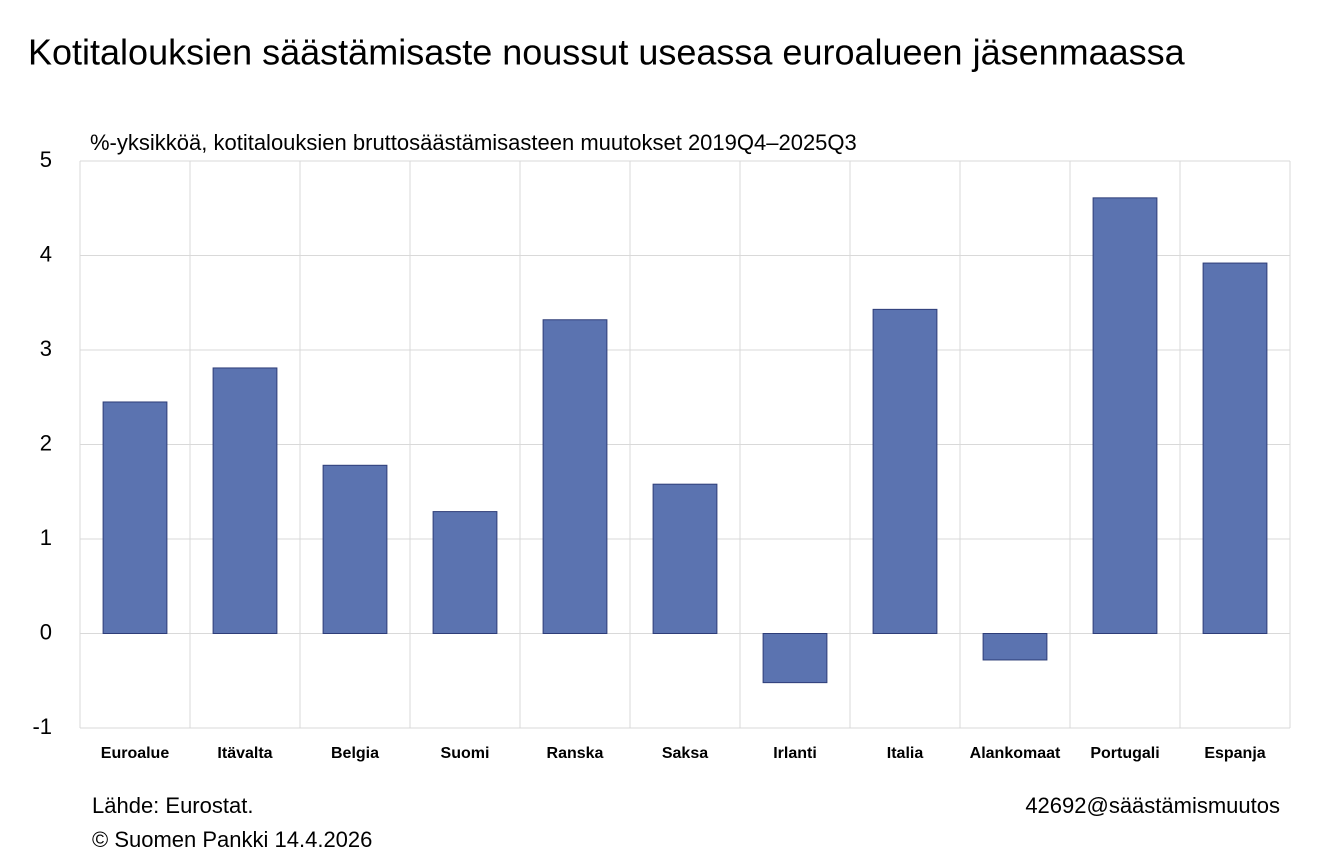 This screenshot has width=1318, height=861. Describe the element at coordinates (905, 753) in the screenshot. I see `x-tick-label: Italia` at that location.